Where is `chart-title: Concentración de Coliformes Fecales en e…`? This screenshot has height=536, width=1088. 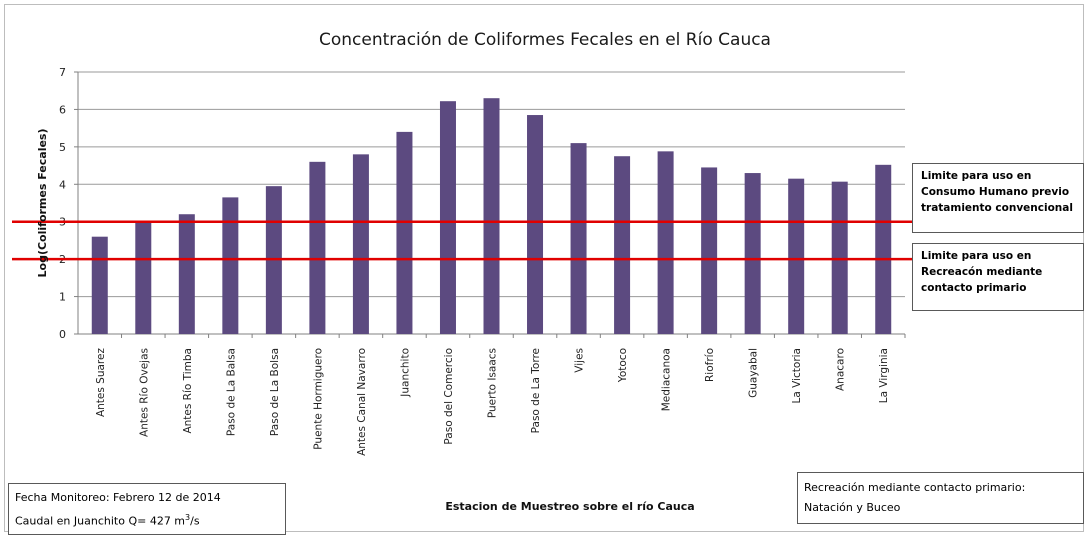
chart-title: Concentración de Coliformes Fecales en e… is located at coordinates (545, 40).